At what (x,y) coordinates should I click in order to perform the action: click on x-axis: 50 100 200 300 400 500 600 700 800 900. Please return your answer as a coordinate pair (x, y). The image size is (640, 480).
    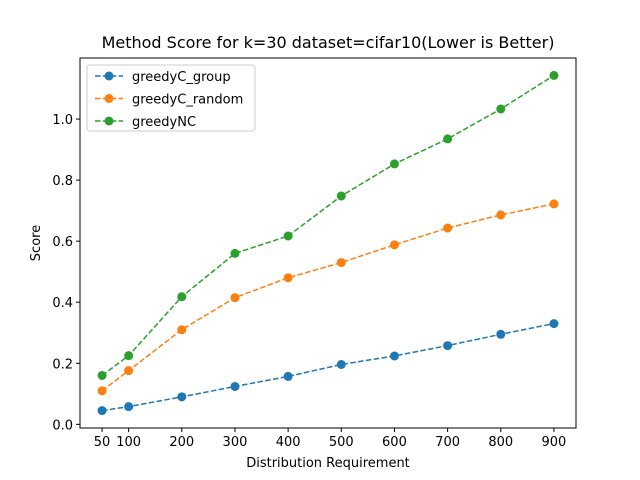
    Looking at the image, I should click on (330, 439).